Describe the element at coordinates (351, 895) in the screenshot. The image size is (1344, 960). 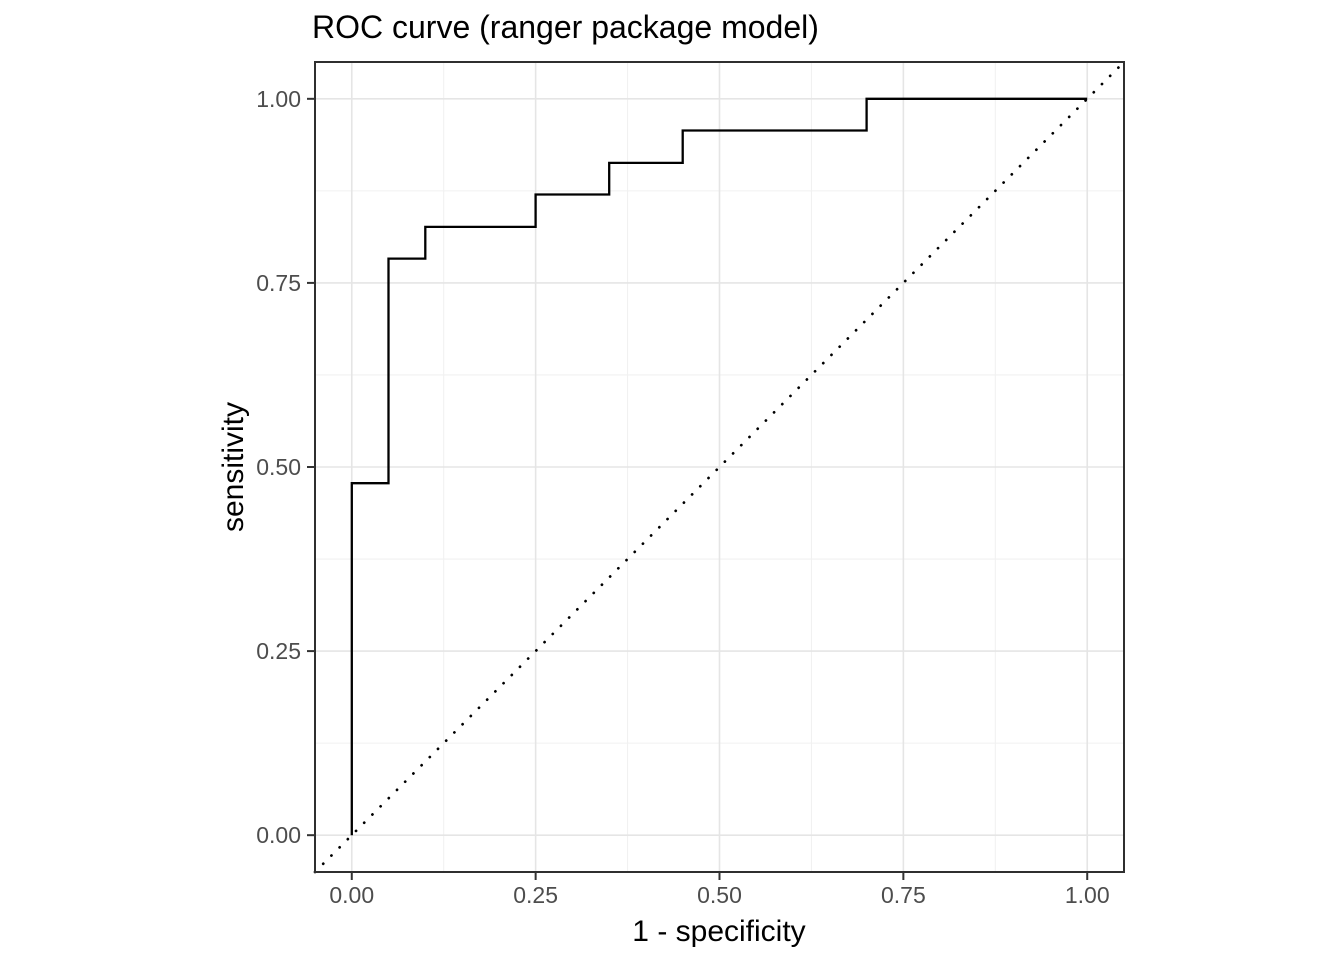
I see `x-tick-label: 0.00` at that location.